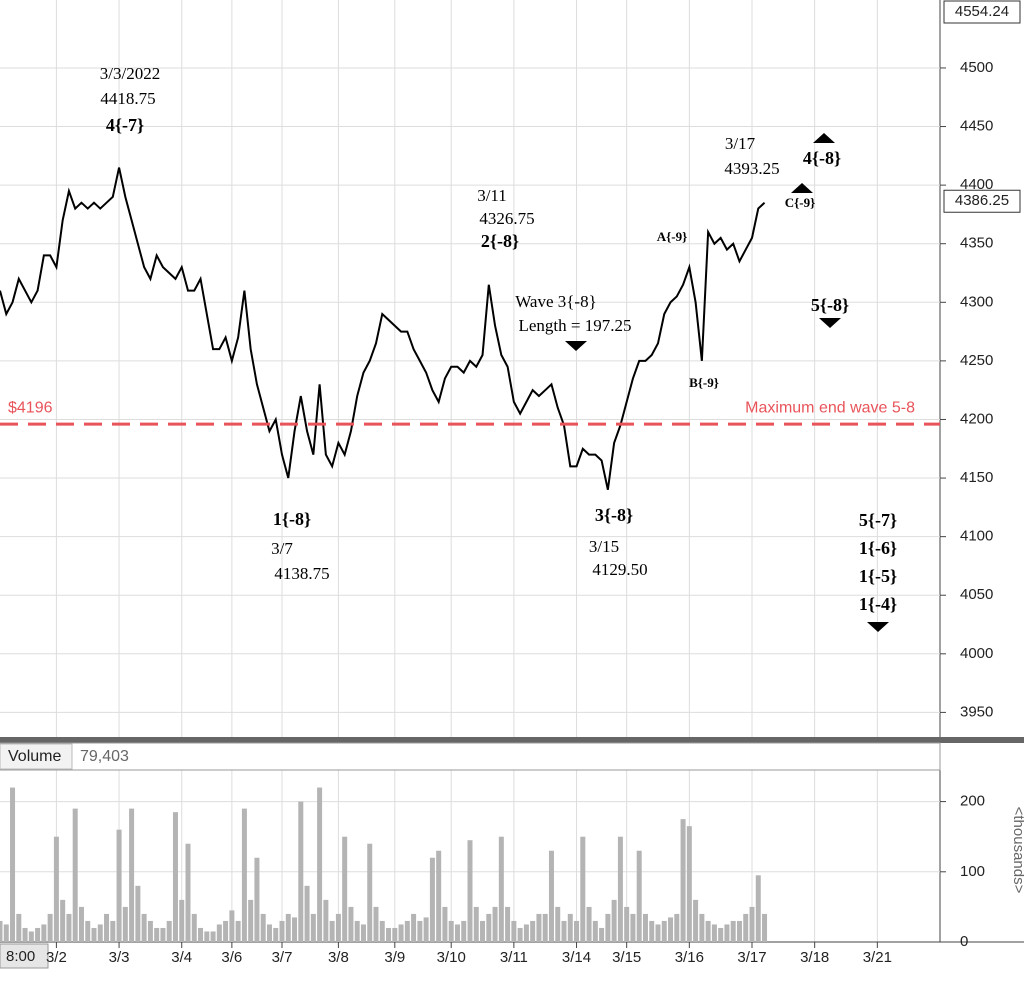  What do you see at coordinates (976, 301) in the screenshot?
I see `y-tick-label: 4300` at bounding box center [976, 301].